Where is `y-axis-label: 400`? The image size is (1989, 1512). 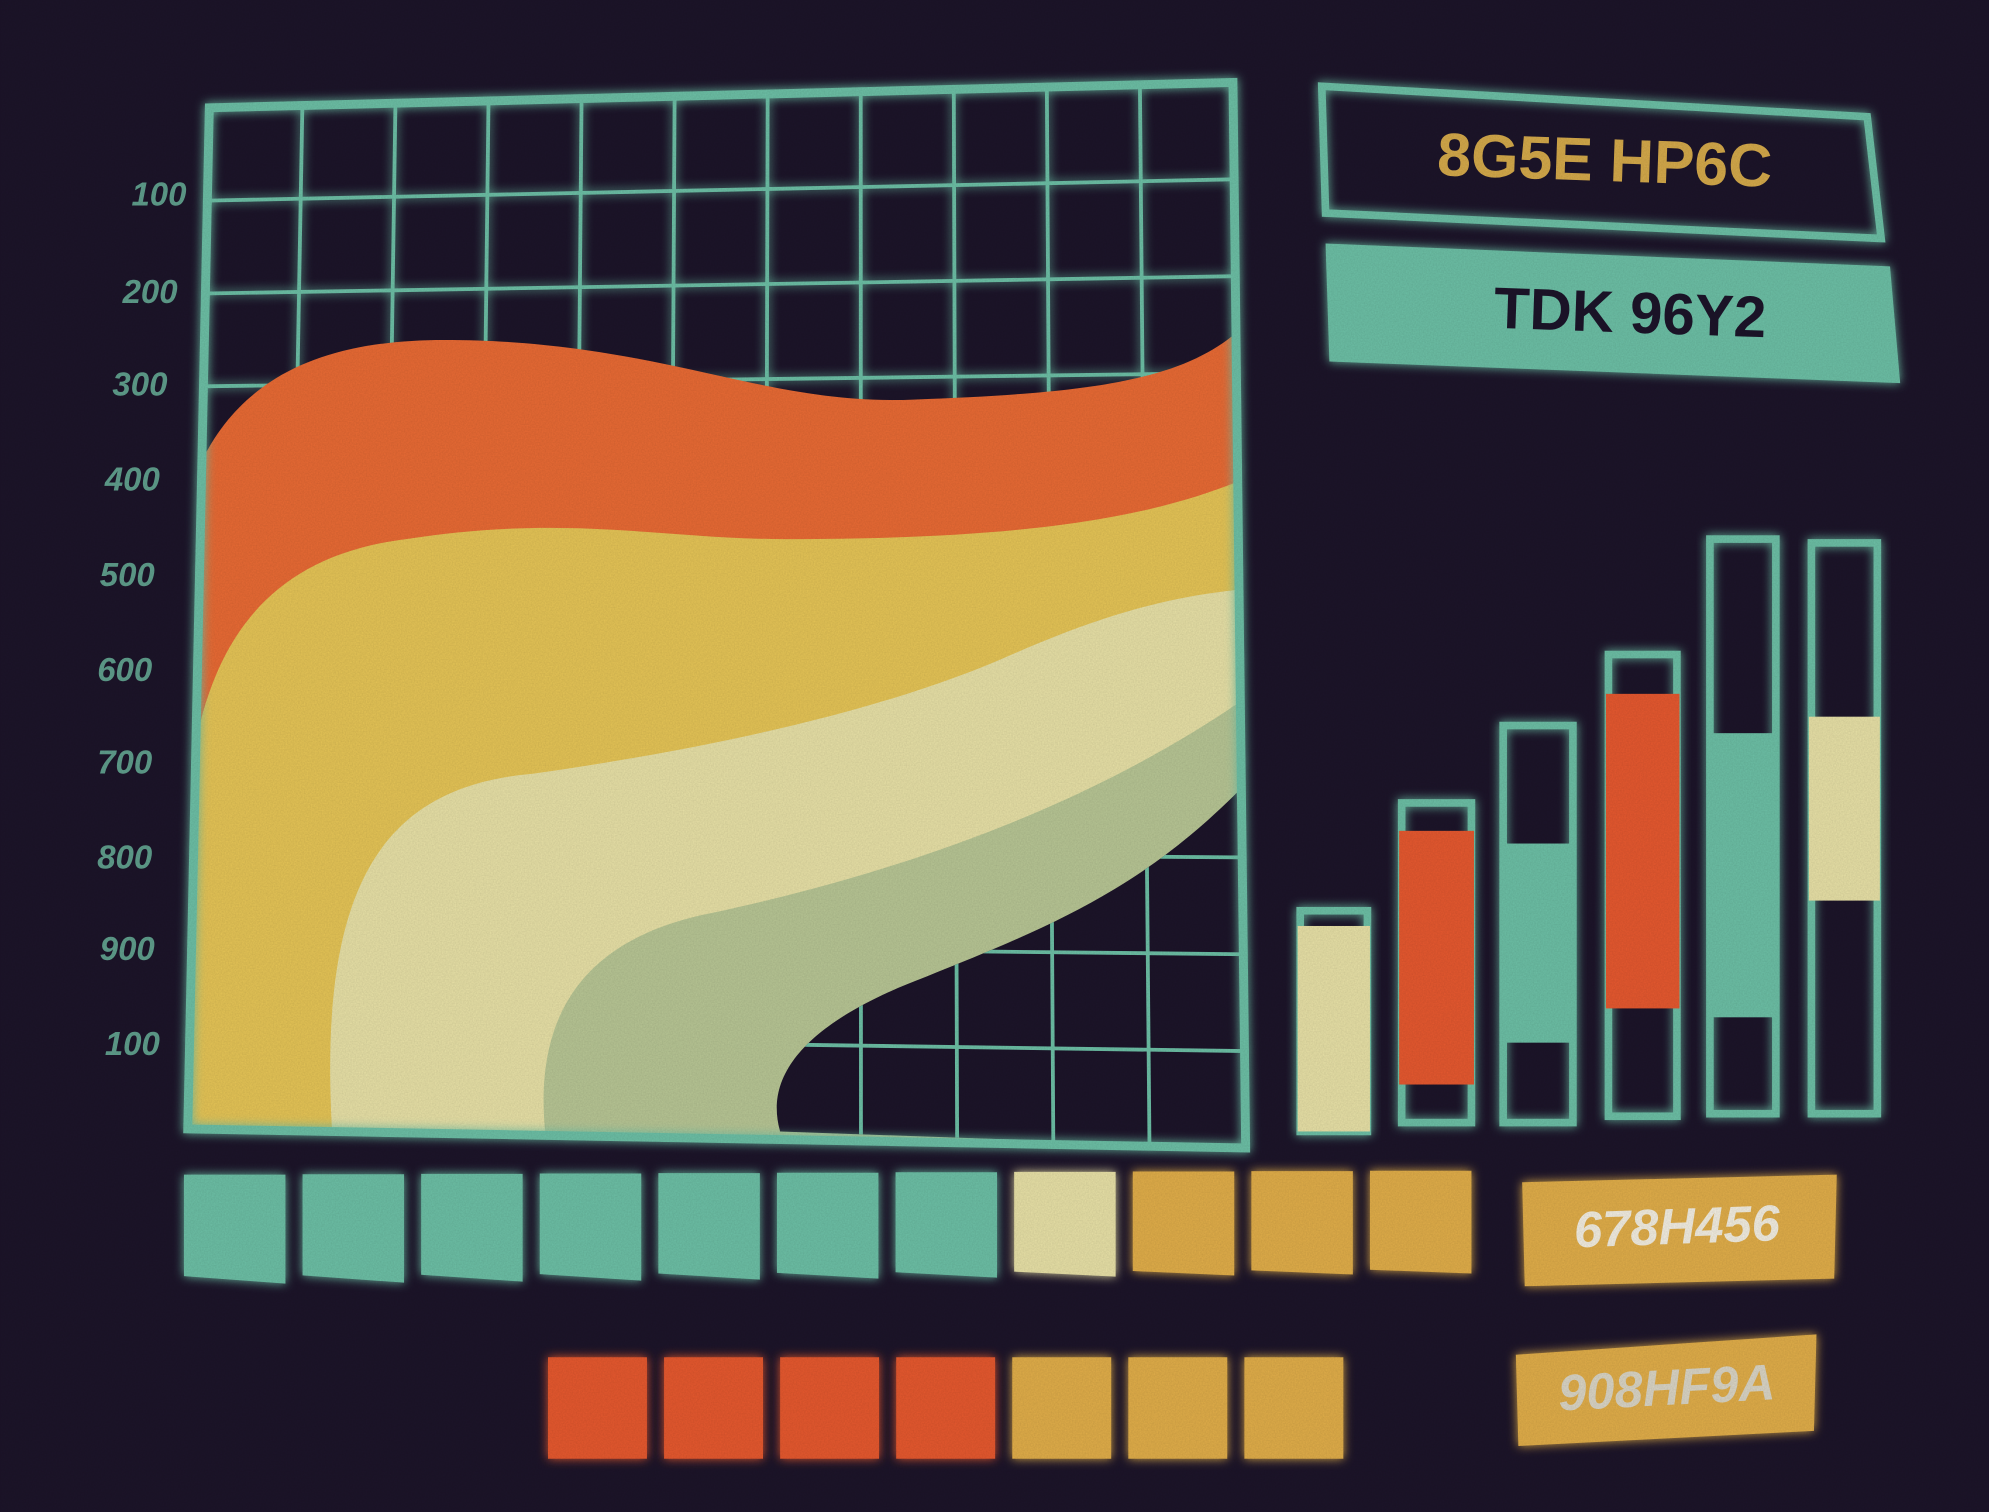 y-axis-label: 400 is located at coordinates (132, 479).